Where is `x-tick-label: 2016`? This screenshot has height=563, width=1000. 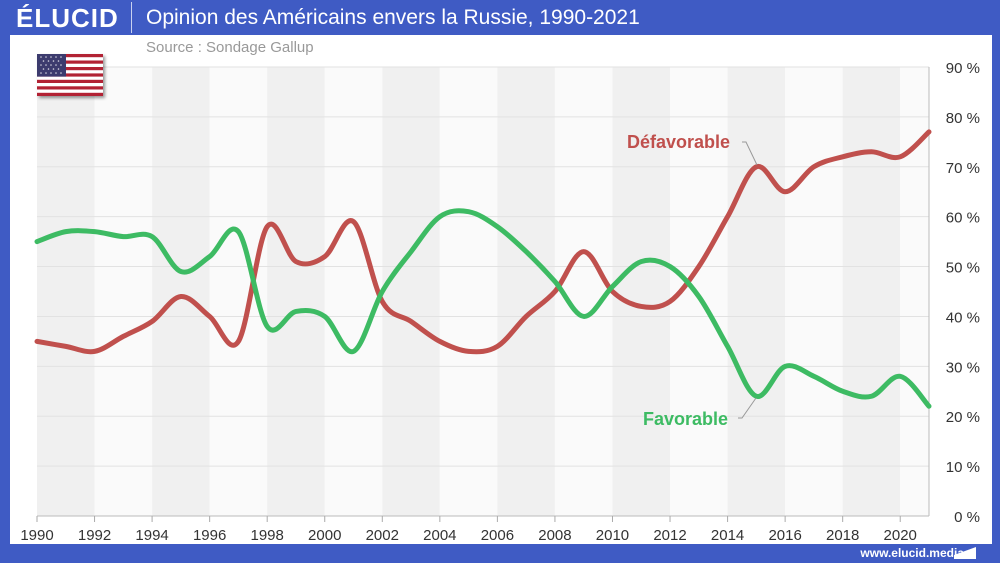
x-tick-label: 2016 is located at coordinates (784, 535).